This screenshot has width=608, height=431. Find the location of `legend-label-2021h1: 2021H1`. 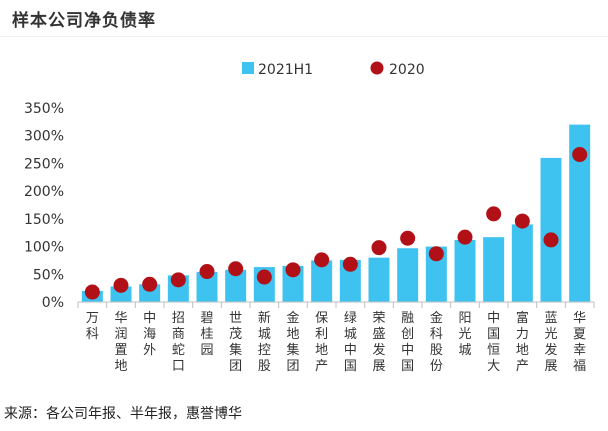

legend-label-2021h1: 2021H1 is located at coordinates (285, 70).